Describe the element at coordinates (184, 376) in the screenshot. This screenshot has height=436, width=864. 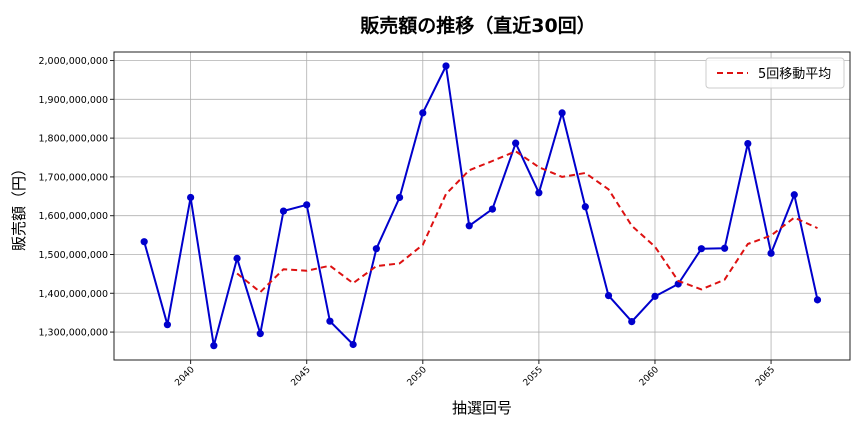
I see `x-tick-label: 2040` at that location.